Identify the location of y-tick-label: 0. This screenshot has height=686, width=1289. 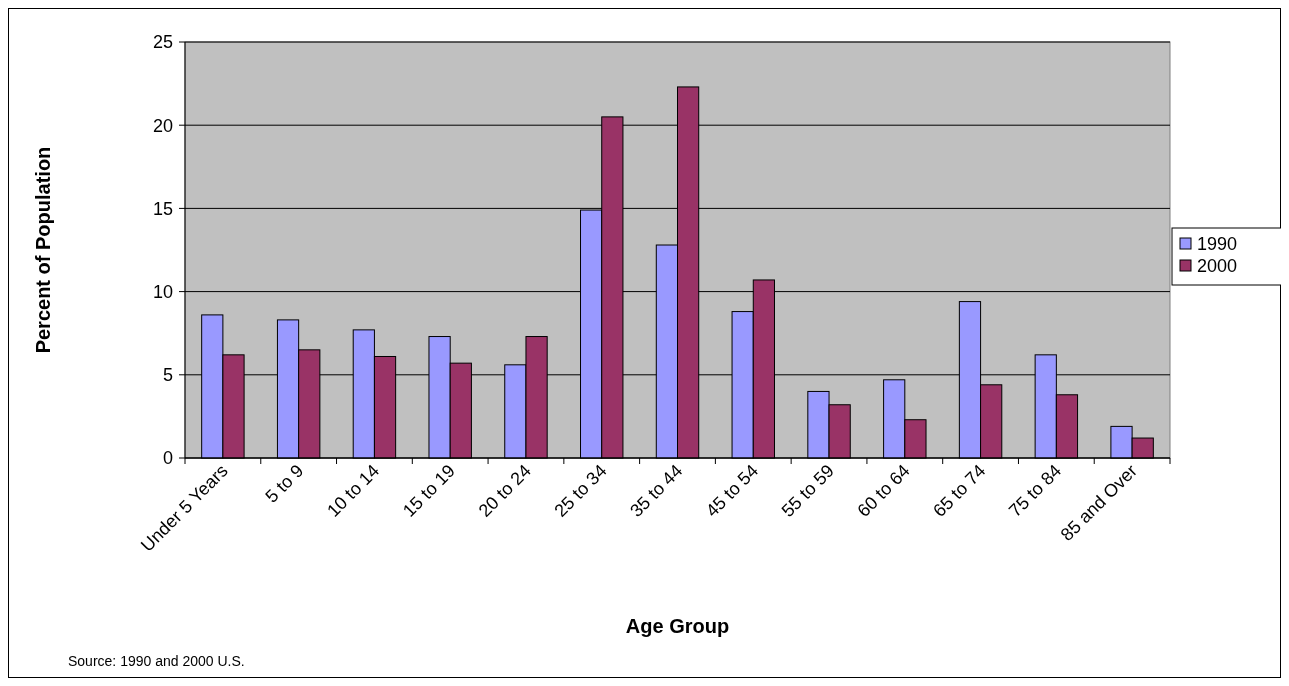
(167, 458).